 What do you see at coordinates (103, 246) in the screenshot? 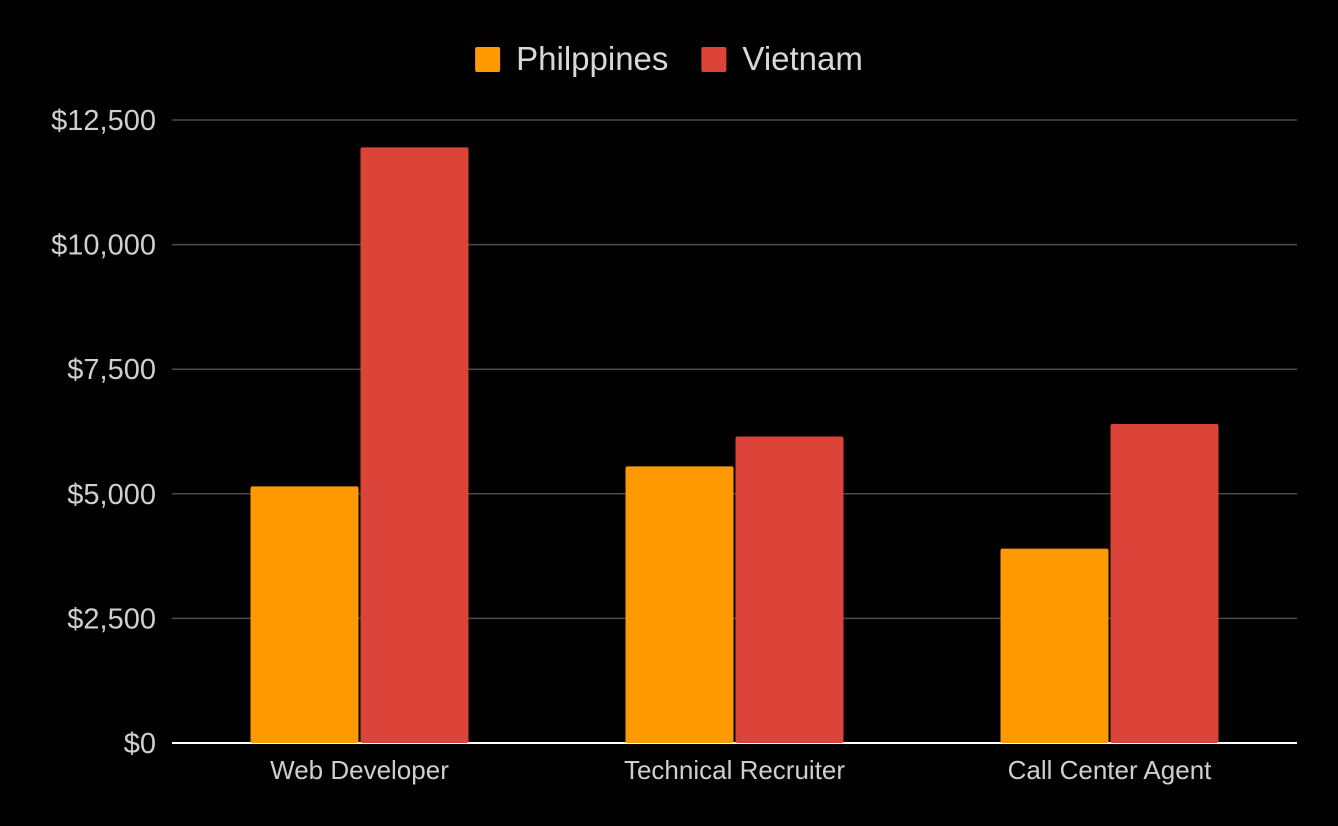
I see `y-tick-label: $10,000` at bounding box center [103, 246].